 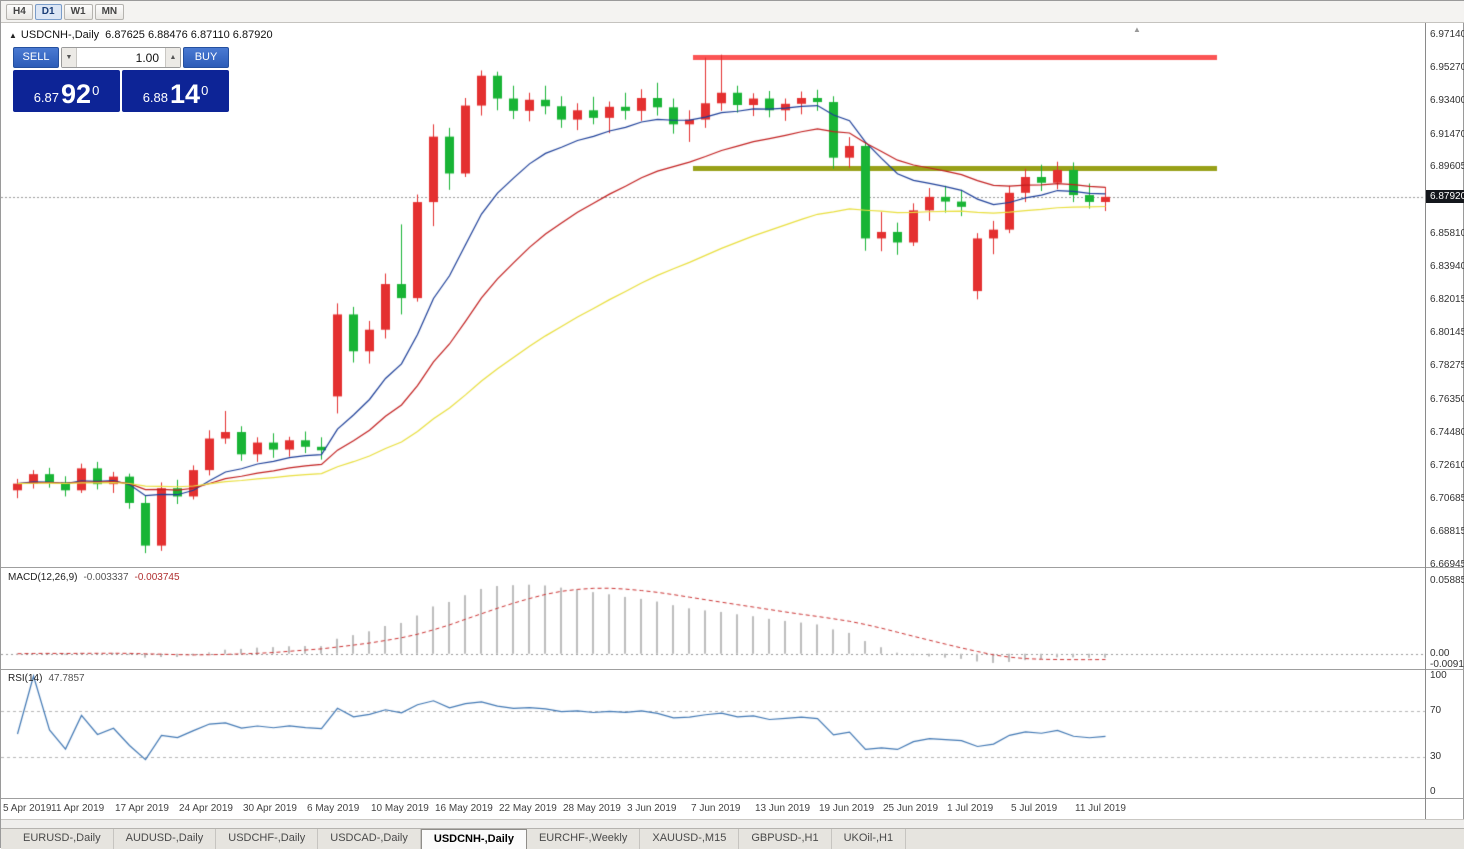 I want to click on date-label: 7 Jun 2019, so click(x=716, y=808).